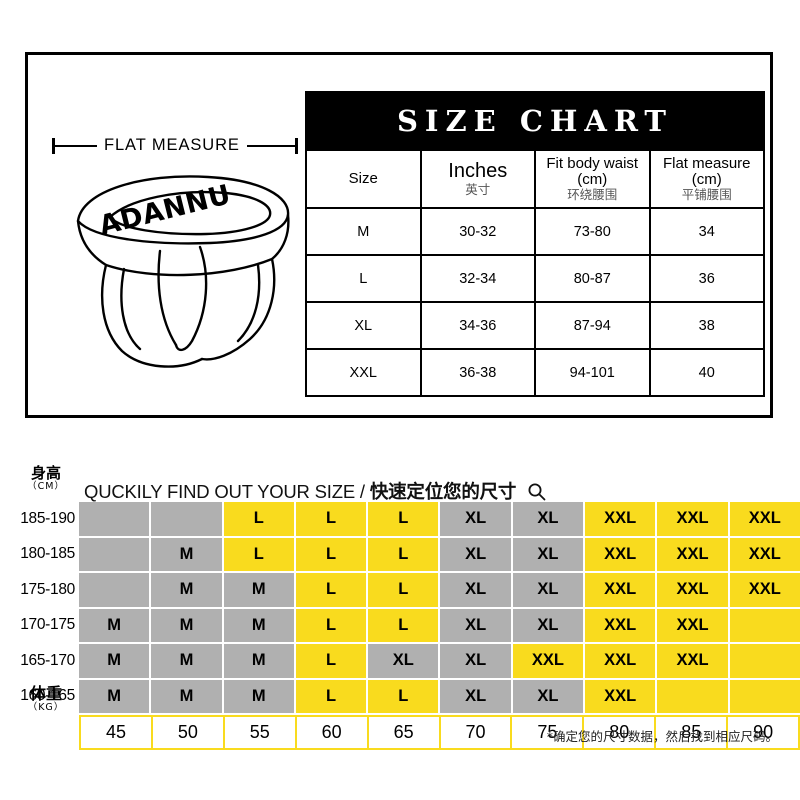 The width and height of the screenshot is (800, 800). I want to click on flat-measure-dimension: FLAT MEASURE, so click(175, 146).